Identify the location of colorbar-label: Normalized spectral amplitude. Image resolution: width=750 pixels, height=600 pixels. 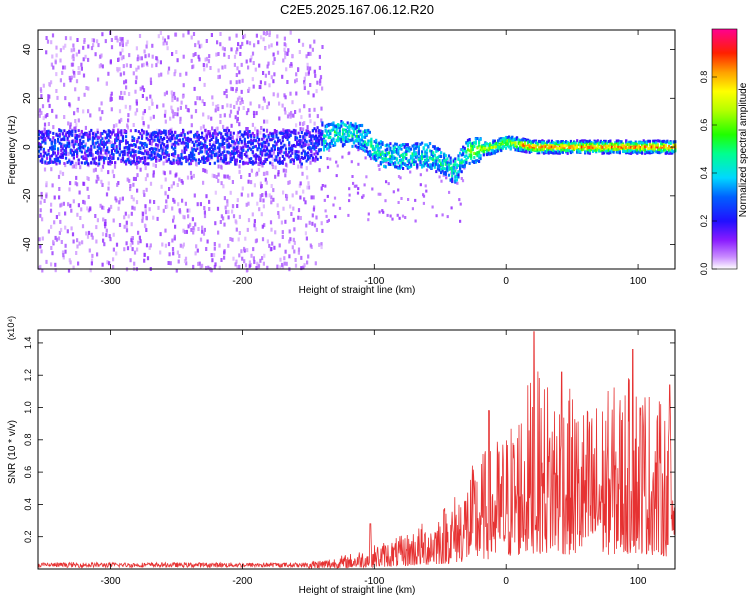
(743, 149).